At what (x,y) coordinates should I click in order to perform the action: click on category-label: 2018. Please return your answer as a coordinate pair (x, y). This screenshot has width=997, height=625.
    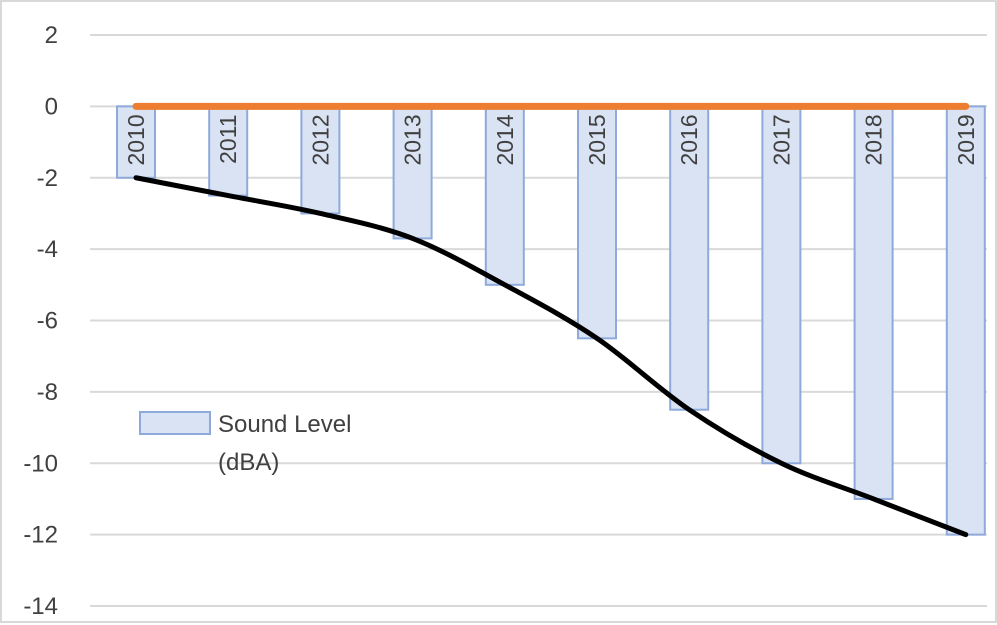
    Looking at the image, I should click on (874, 139).